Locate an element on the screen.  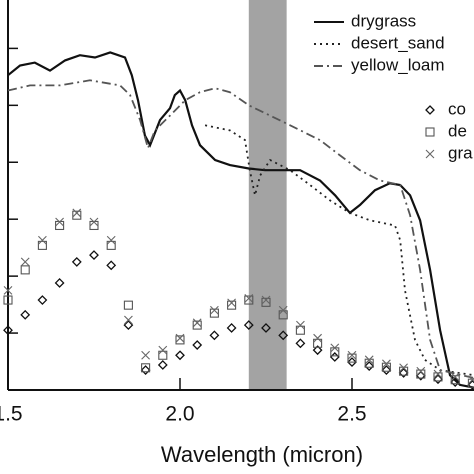
legend-label: co is located at coordinates (457, 108).